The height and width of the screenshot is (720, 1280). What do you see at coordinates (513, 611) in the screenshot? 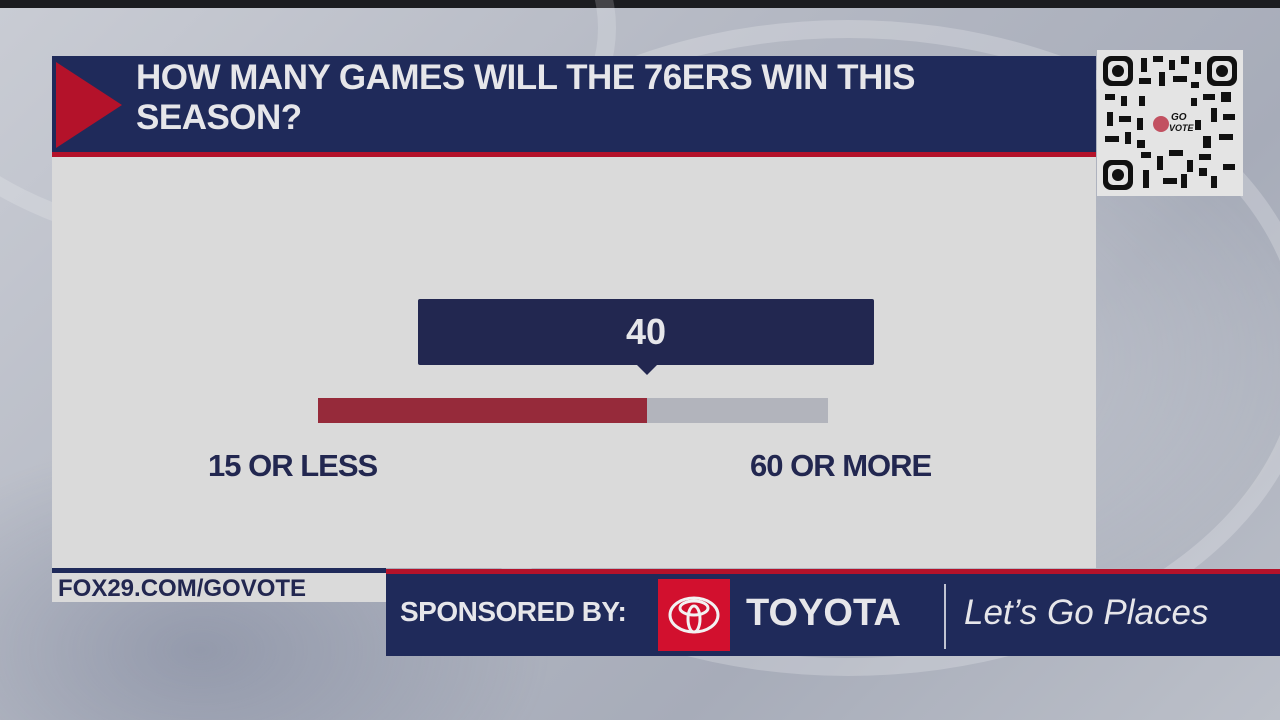
I see `sponsored-by-label: SPONSORED BY:` at bounding box center [513, 611].